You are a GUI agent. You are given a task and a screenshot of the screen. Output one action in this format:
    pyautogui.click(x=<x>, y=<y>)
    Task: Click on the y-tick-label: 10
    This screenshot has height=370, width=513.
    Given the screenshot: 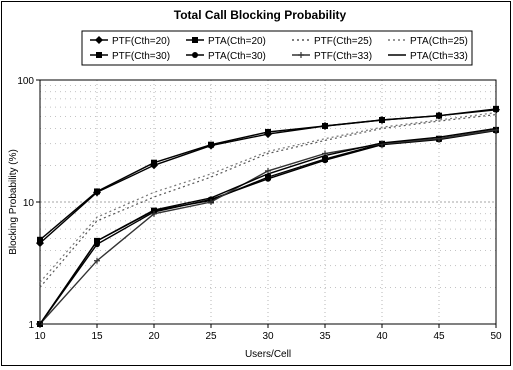 What is the action you would take?
    pyautogui.click(x=29, y=203)
    